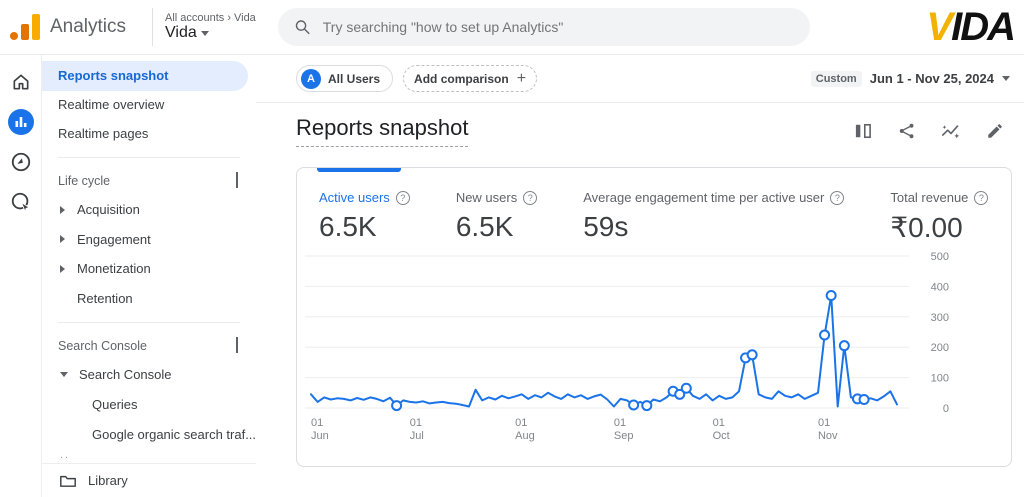 The height and width of the screenshot is (497, 1024). Describe the element at coordinates (995, 131) in the screenshot. I see `edit-icon` at that location.